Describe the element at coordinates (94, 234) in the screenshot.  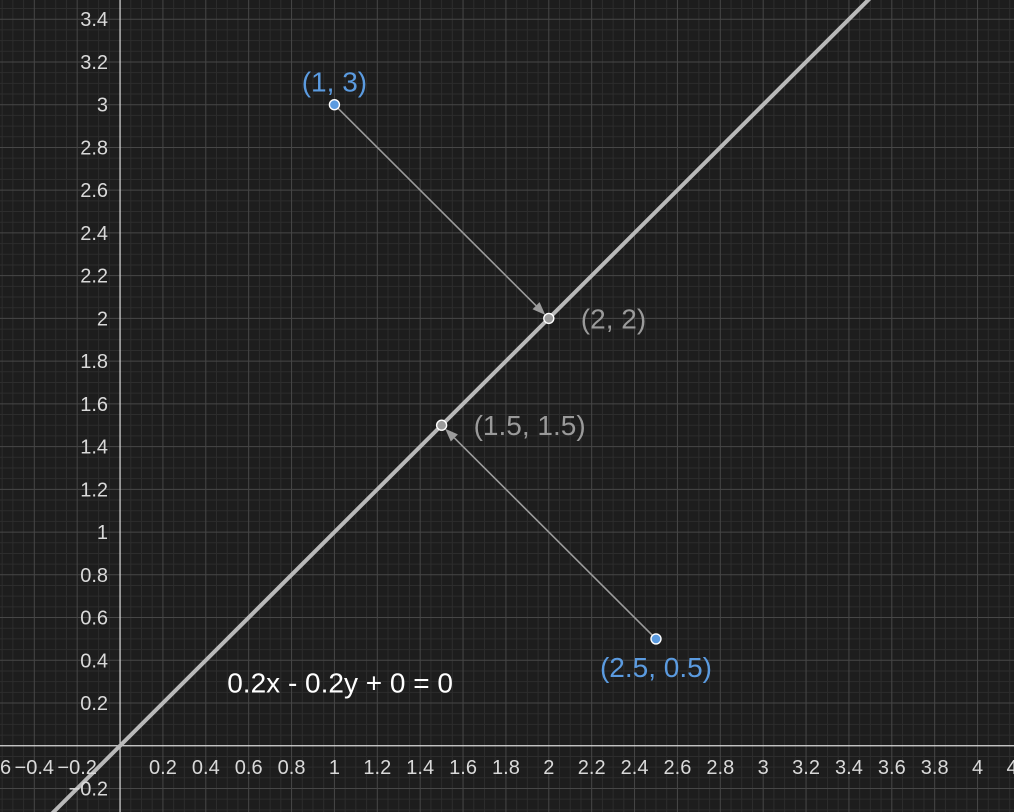
I see `y-tick-label: 2.4` at that location.